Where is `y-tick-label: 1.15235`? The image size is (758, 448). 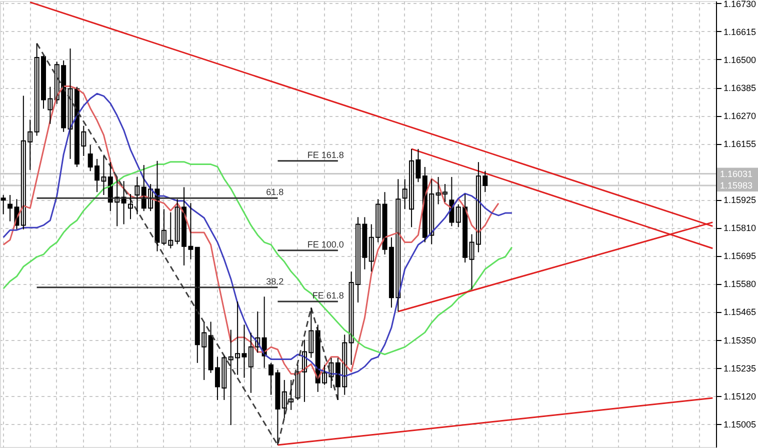 y-tick-label: 1.15235 is located at coordinates (740, 368).